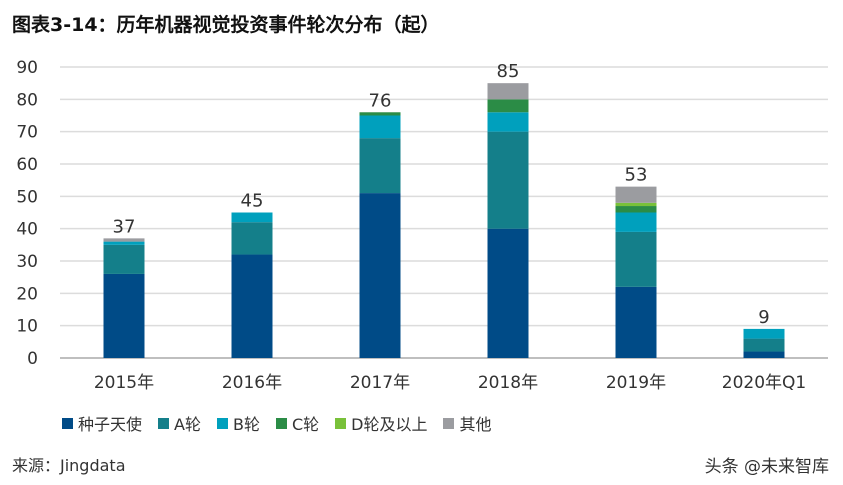  I want to click on legend-label: 种子天使, so click(110, 424).